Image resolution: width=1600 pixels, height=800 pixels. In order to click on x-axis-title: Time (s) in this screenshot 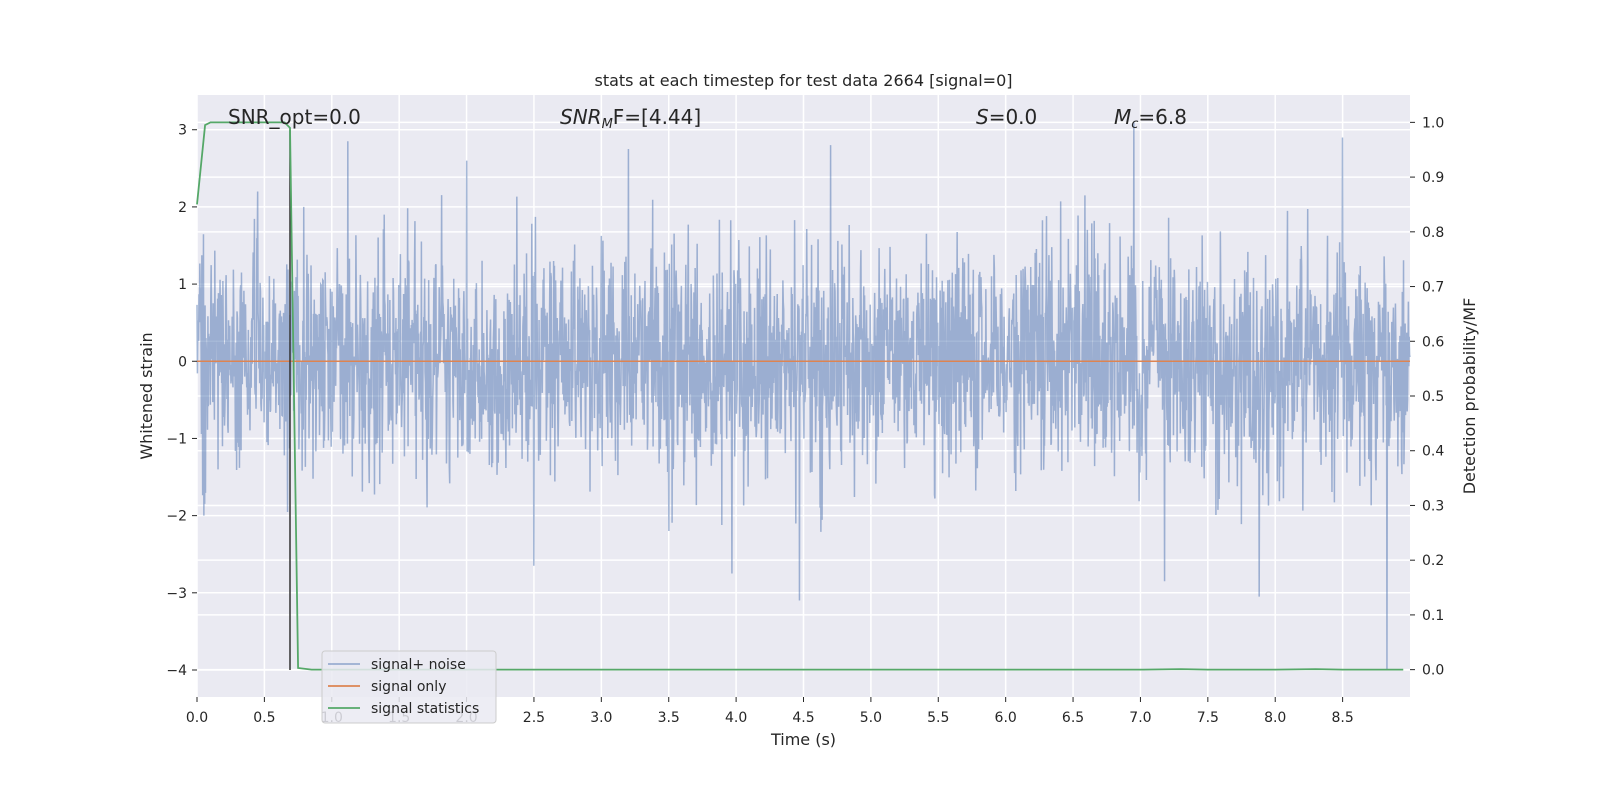, I will do `click(803, 739)`.